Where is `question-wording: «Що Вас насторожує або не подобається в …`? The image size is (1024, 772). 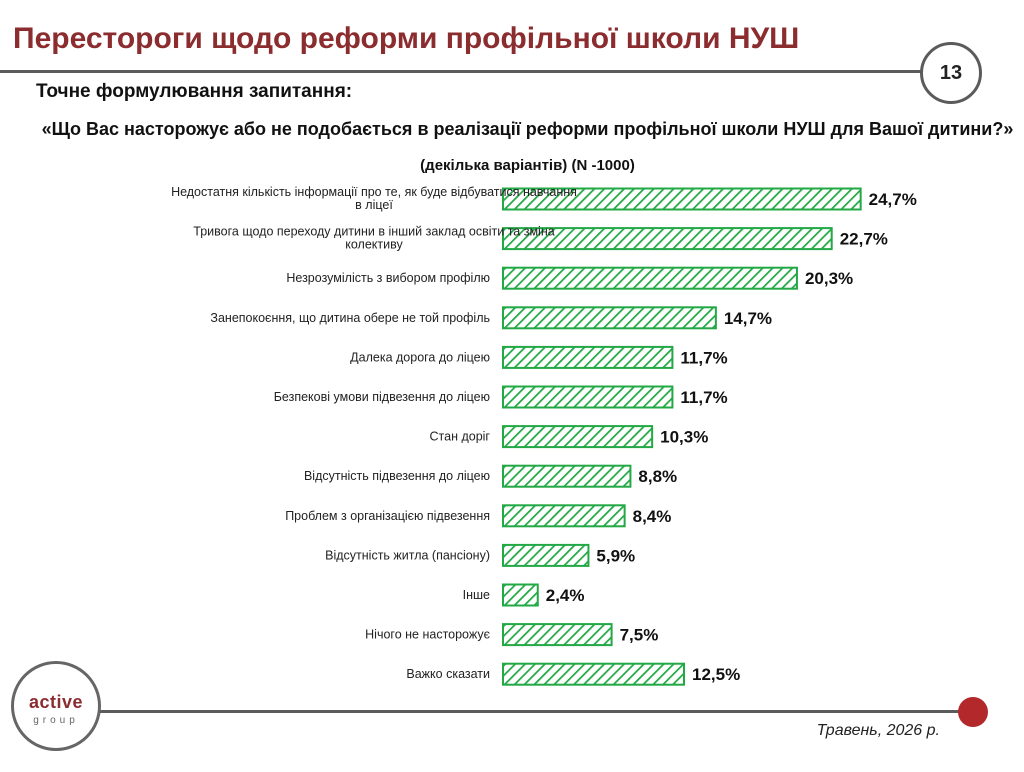 question-wording: «Що Вас насторожує або не подобається в … is located at coordinates (527, 129).